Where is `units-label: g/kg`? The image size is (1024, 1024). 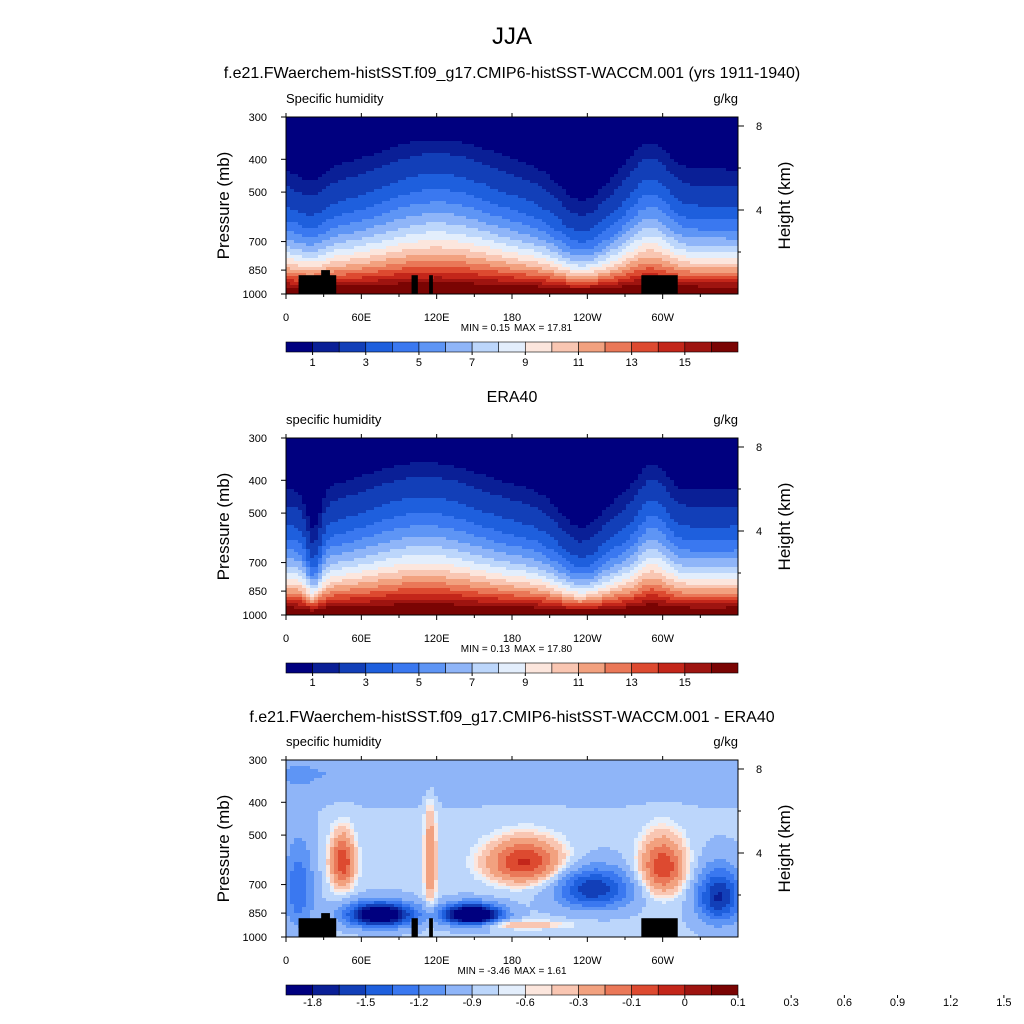 units-label: g/kg is located at coordinates (725, 419).